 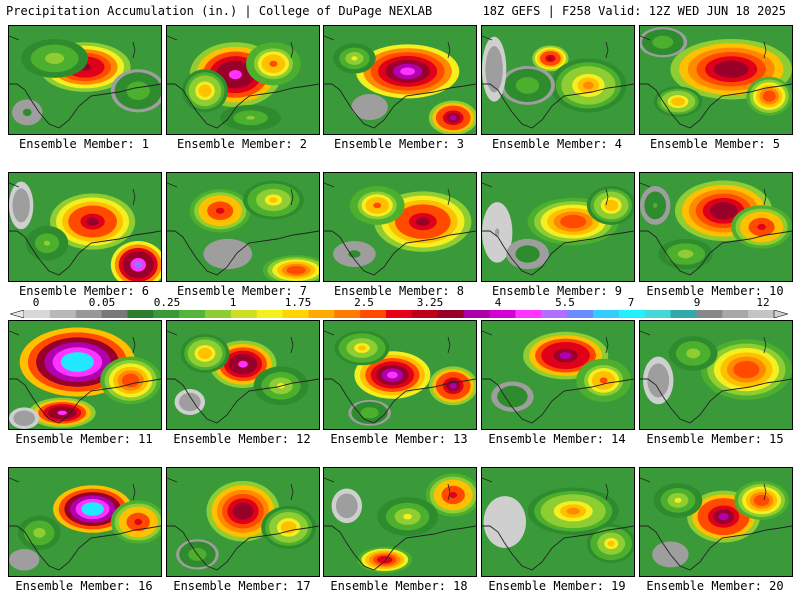 What do you see at coordinates (557, 439) in the screenshot?
I see `panel-label: Ensemble Member: 14` at bounding box center [557, 439].